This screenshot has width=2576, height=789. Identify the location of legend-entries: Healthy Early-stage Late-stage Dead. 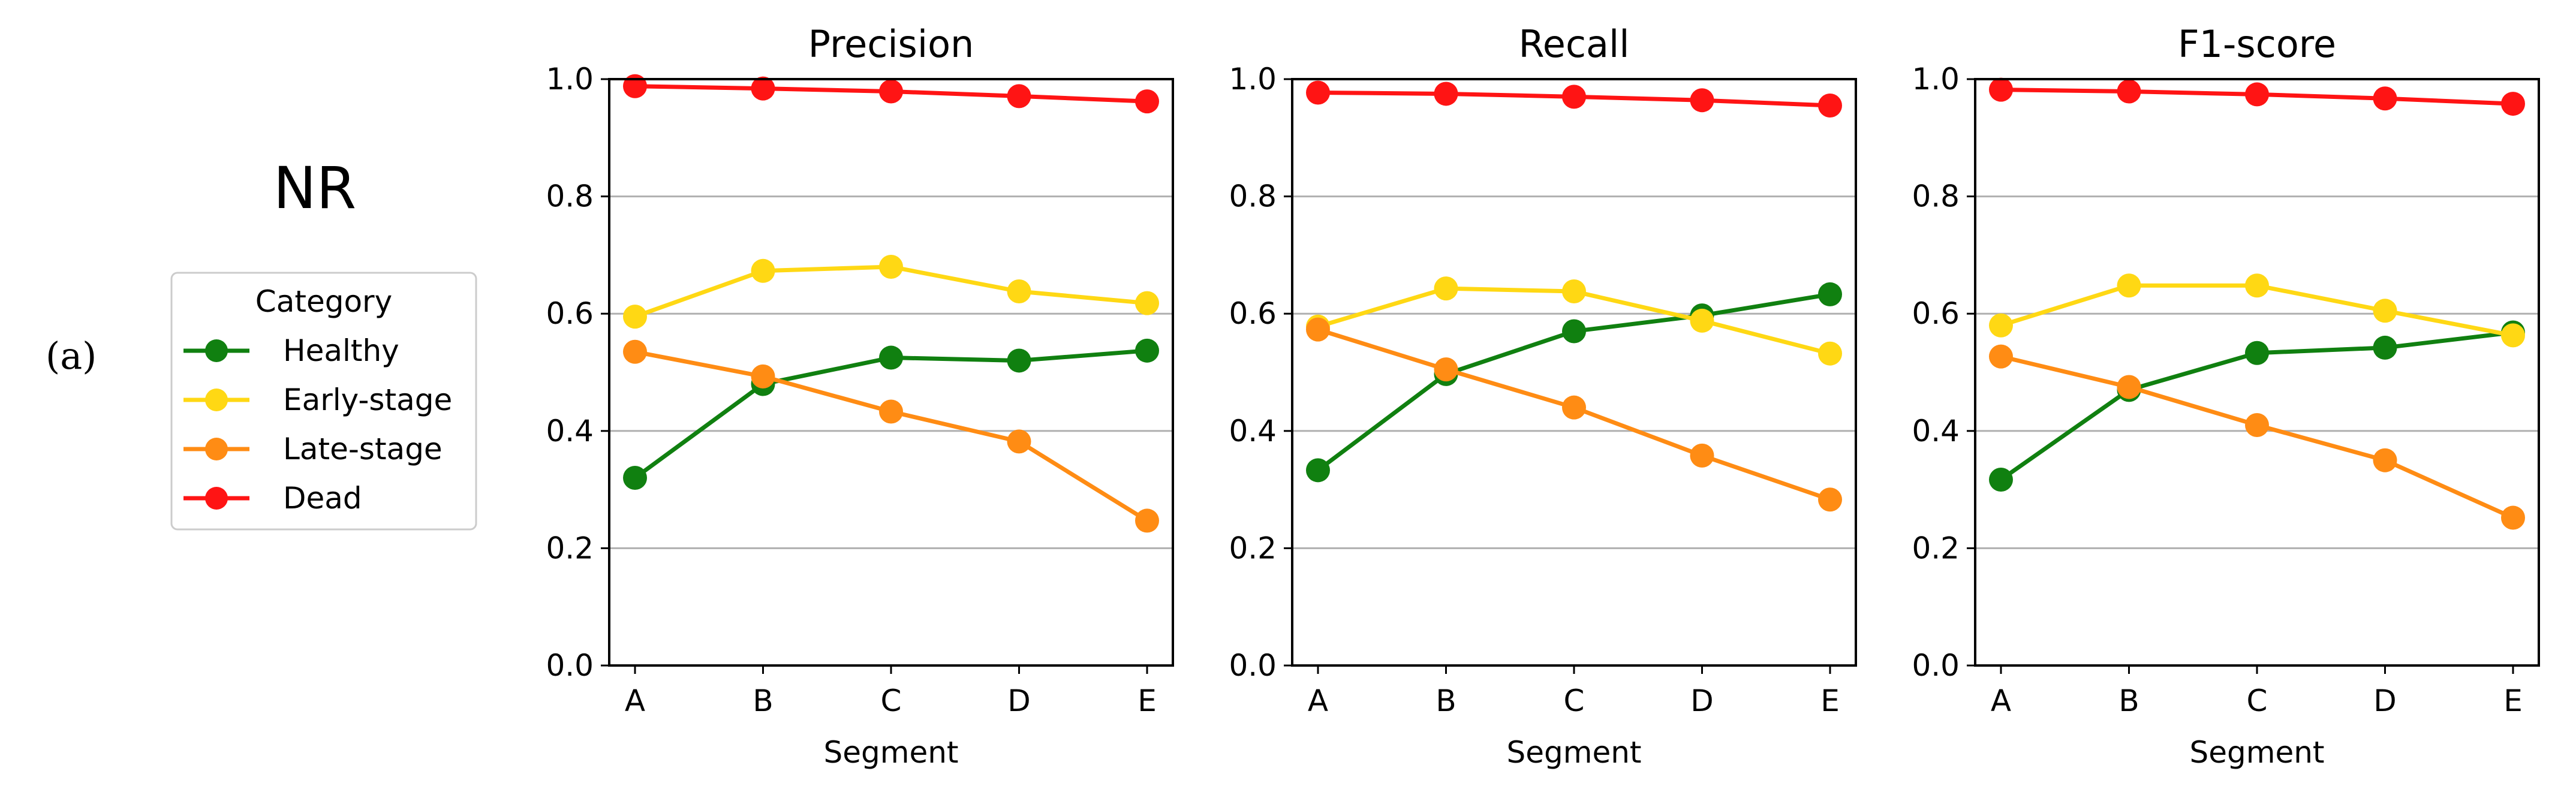
(317, 424).